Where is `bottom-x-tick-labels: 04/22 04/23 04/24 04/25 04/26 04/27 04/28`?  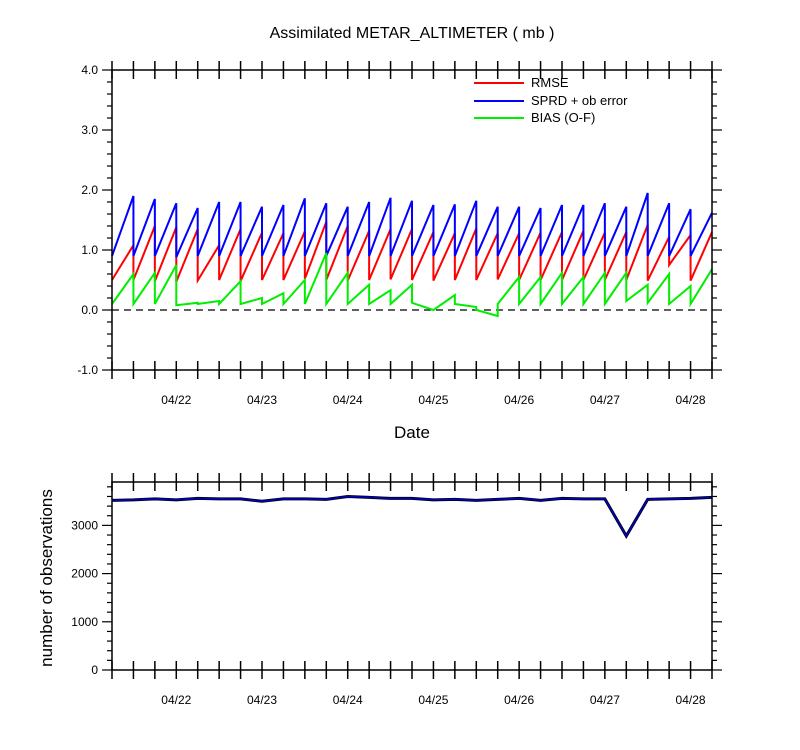 bottom-x-tick-labels: 04/22 04/23 04/24 04/25 04/26 04/27 04/28 is located at coordinates (433, 700).